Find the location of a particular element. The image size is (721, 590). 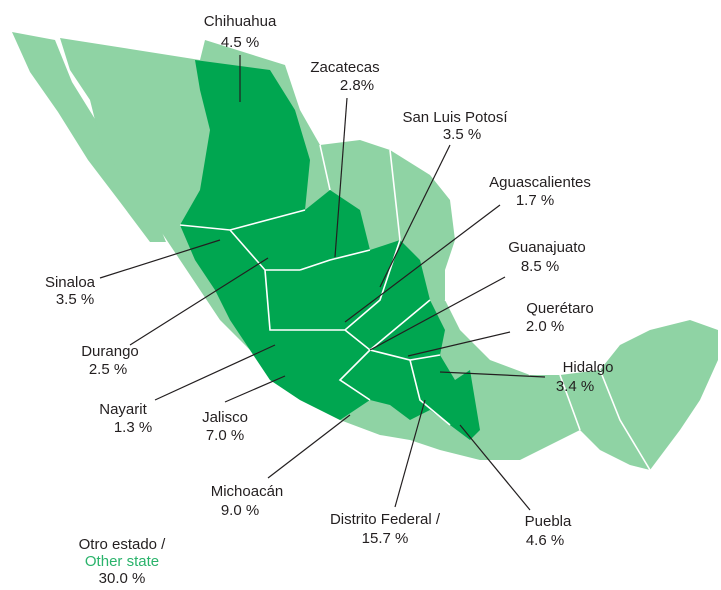

state-name: San Luis Potosí is located at coordinates (455, 117).